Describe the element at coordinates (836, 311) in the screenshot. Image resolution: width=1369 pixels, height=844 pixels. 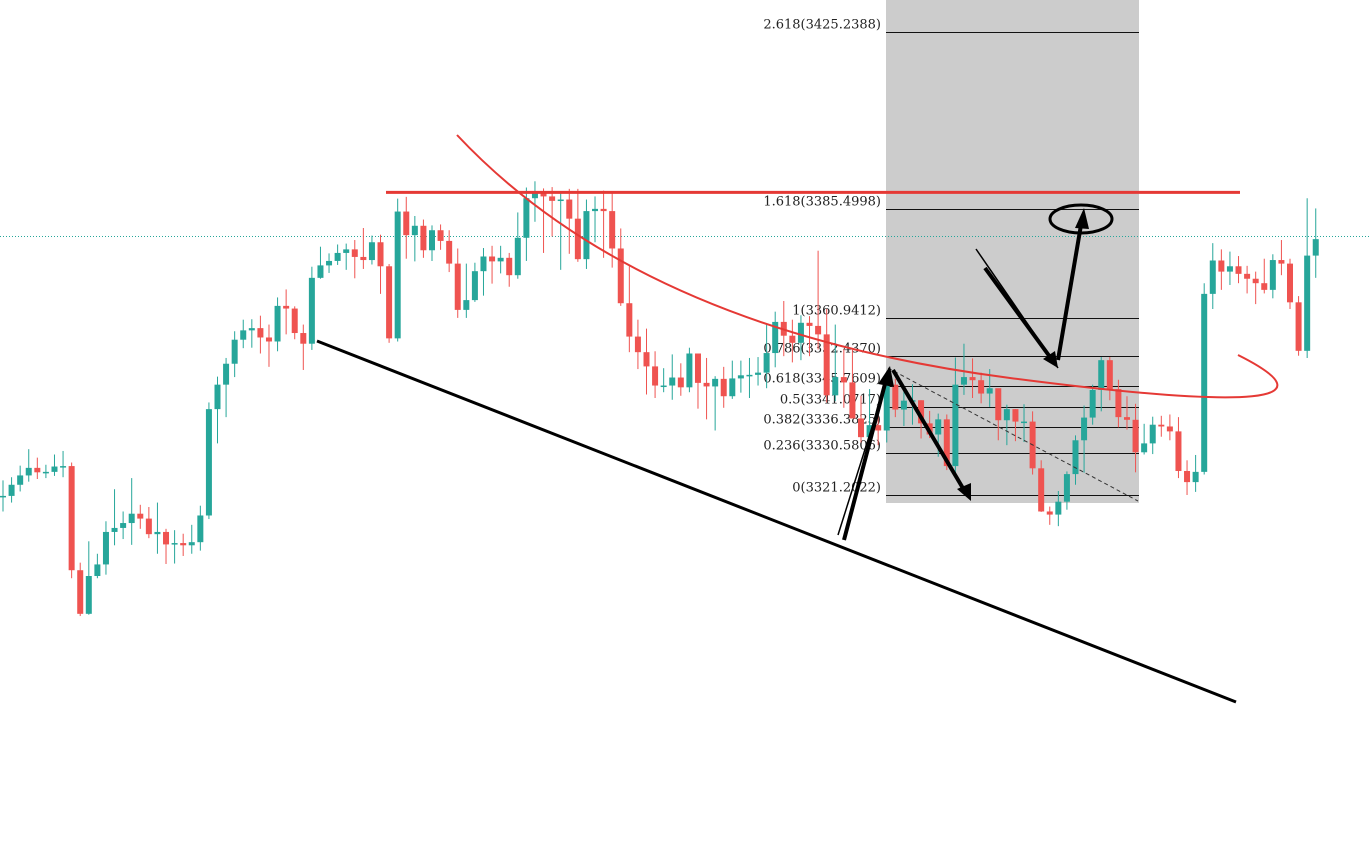
I see `fib-level-label: 1(3360.9412)` at that location.